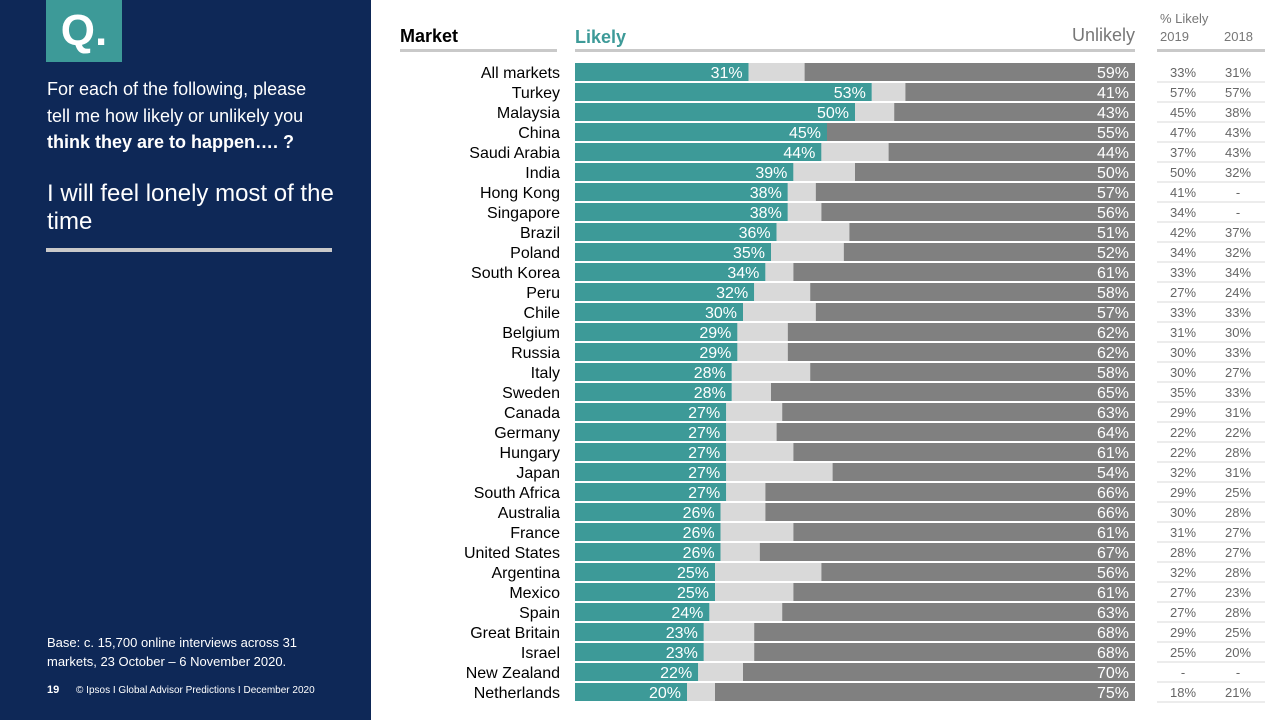 The height and width of the screenshot is (720, 1280). Describe the element at coordinates (1183, 392) in the screenshot. I see `trend-2019-value: 35%` at that location.